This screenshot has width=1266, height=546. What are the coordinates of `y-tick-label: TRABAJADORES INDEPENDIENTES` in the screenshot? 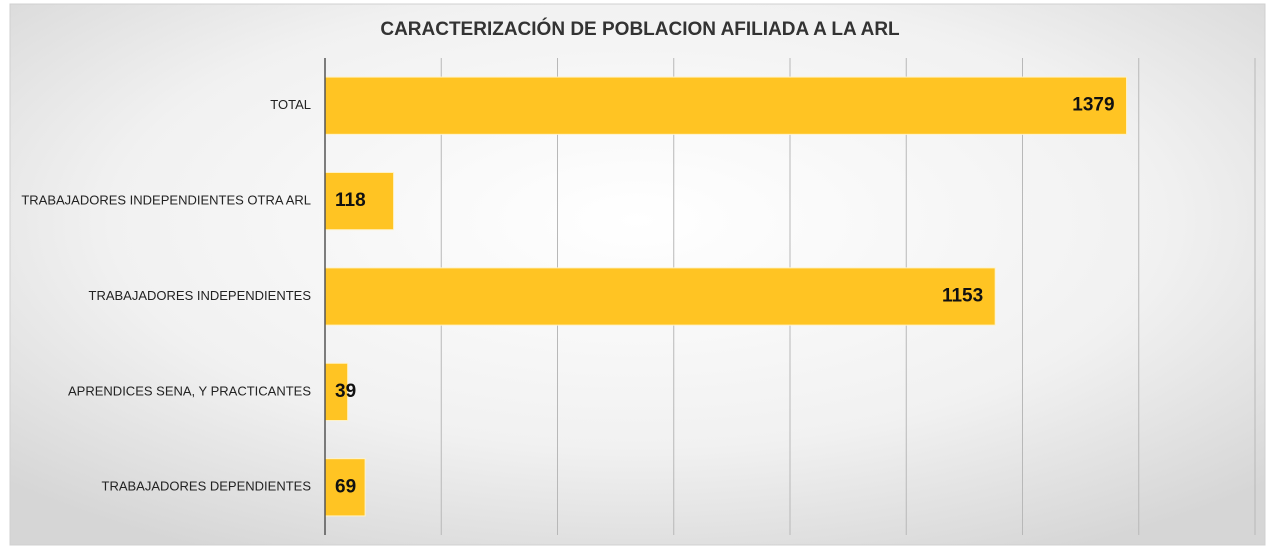 It's located at (200, 295).